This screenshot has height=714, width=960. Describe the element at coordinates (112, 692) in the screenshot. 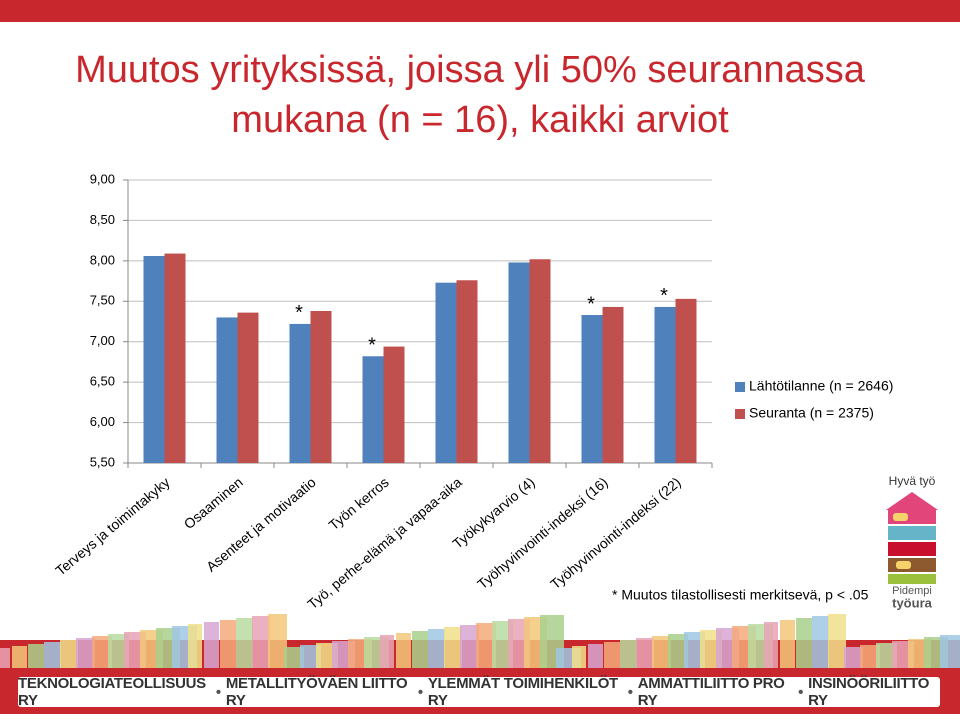

I see `organization: TEKNOLOGIATEOLLISUUS RY` at that location.